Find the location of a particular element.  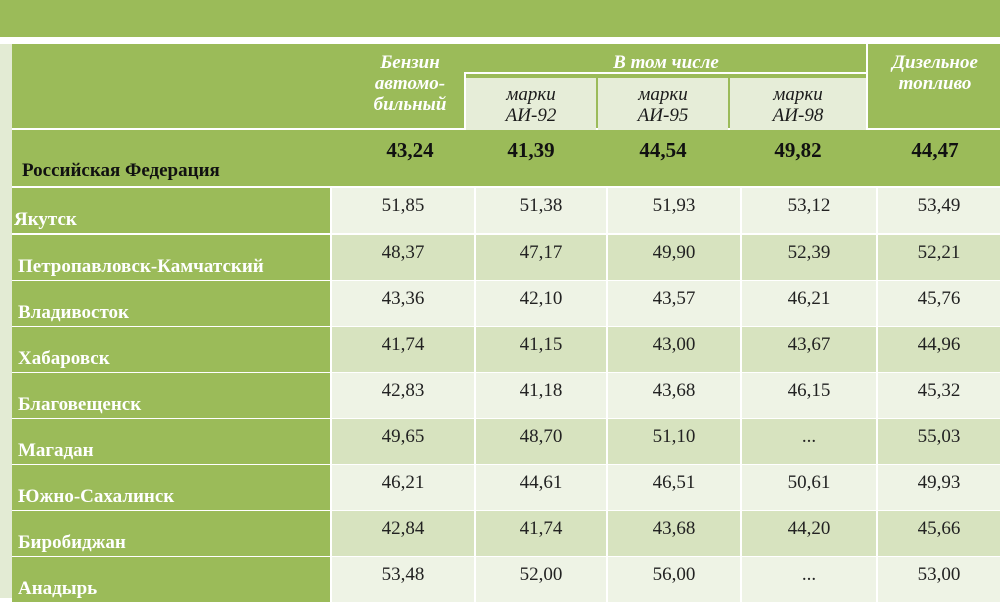

cell-ai98: 50,61 is located at coordinates (809, 487).